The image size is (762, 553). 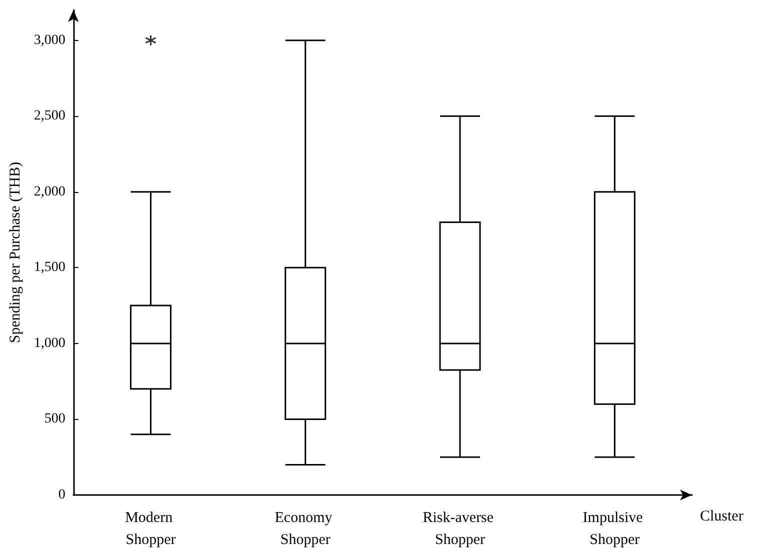 What do you see at coordinates (50, 40) in the screenshot?
I see `y-tick-label: 3,000` at bounding box center [50, 40].